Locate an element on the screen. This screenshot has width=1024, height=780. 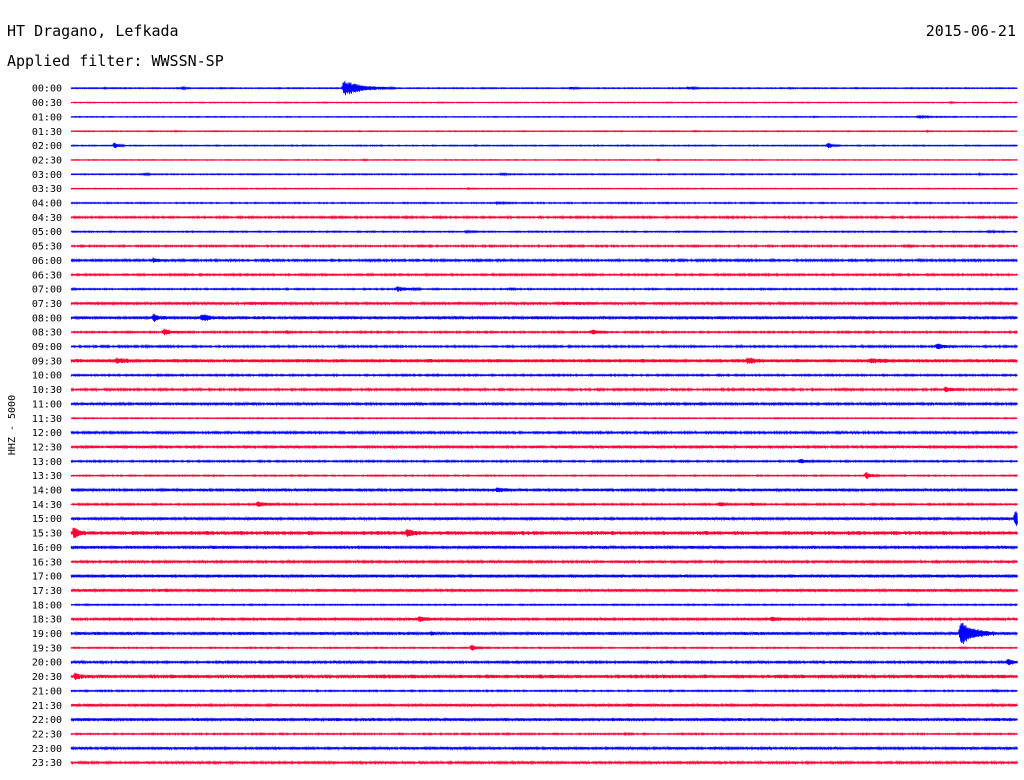
filter-label: Applied filter: WWSSN-SP is located at coordinates (115, 61).